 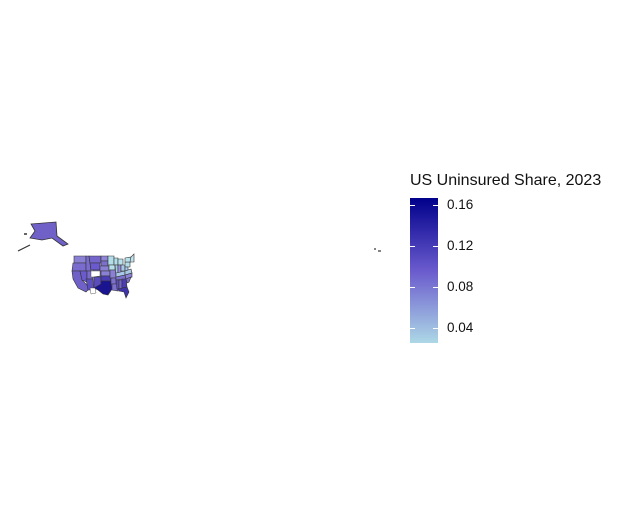 I want to click on state-ohio, so click(x=123, y=268).